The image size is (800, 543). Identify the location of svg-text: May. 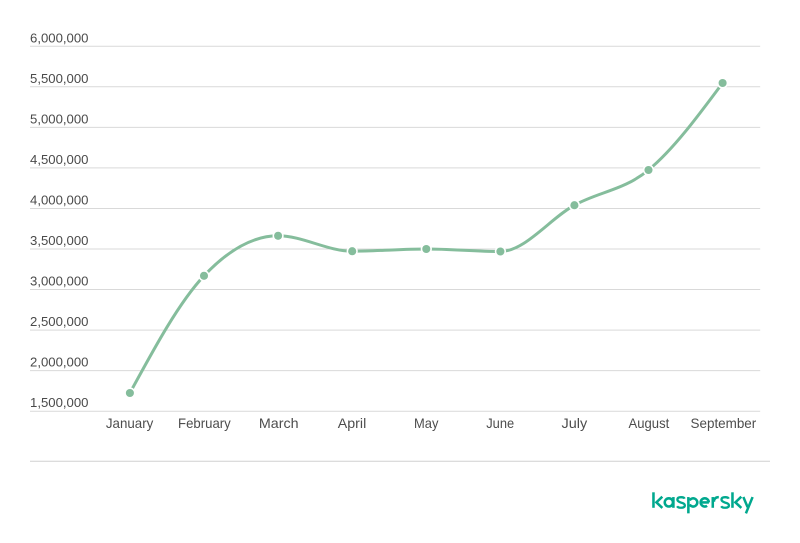
(426, 423).